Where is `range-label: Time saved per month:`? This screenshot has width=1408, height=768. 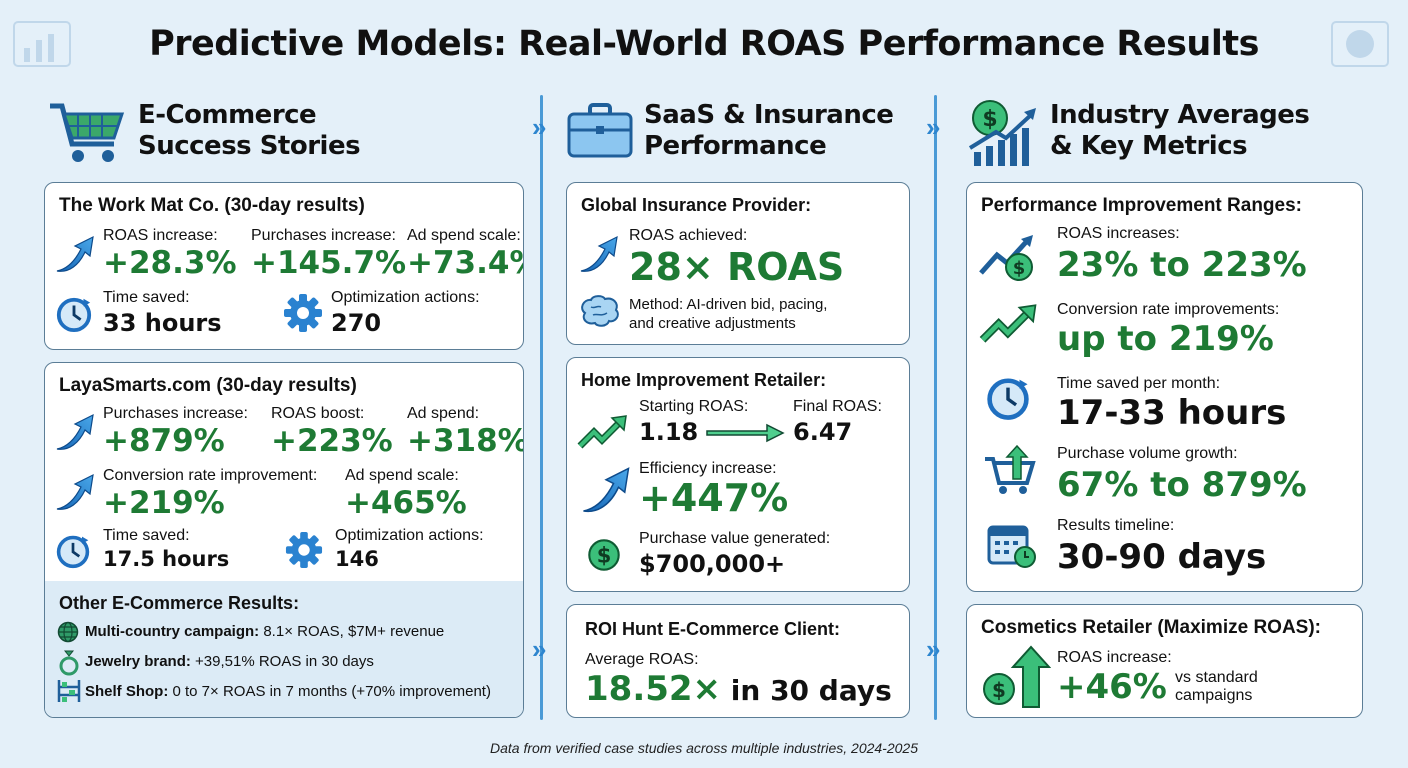
range-label: Time saved per month: is located at coordinates (1139, 383).